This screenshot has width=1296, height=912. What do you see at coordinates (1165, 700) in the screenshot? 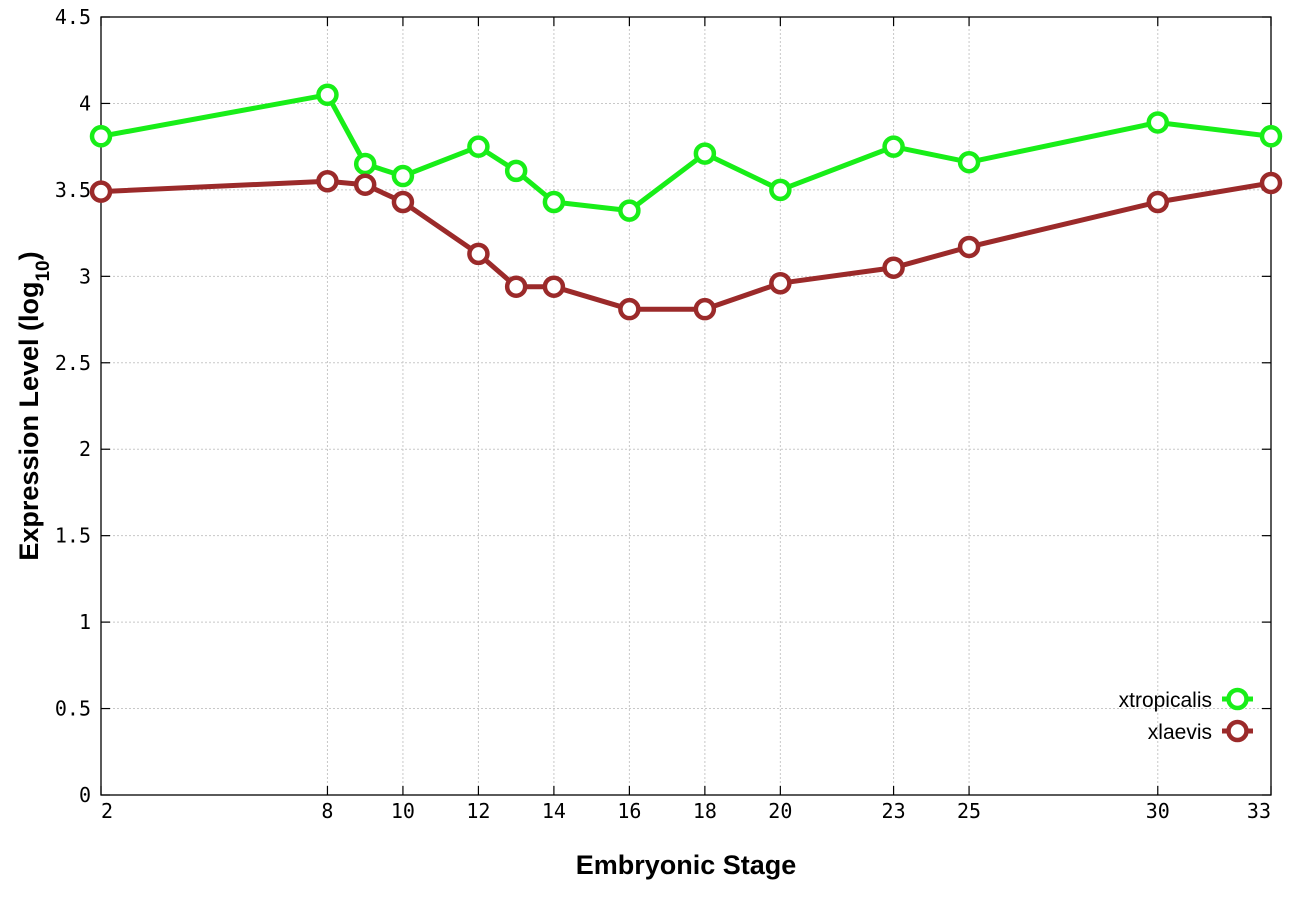
I see `legend-label: xtropicalis` at bounding box center [1165, 700].